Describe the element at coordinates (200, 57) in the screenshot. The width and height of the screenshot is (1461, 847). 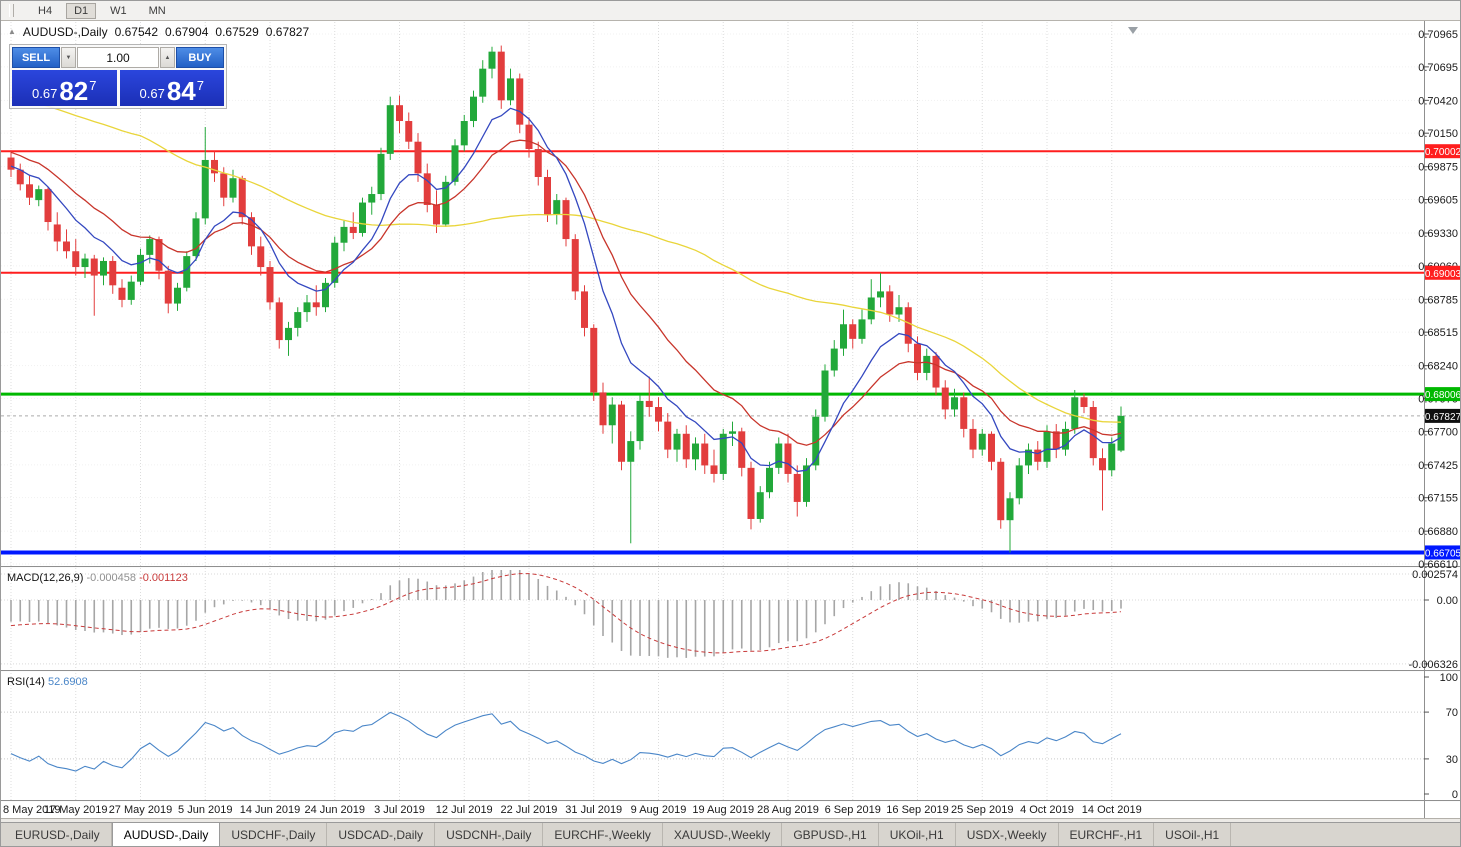
I see `buy-button: BUY` at that location.